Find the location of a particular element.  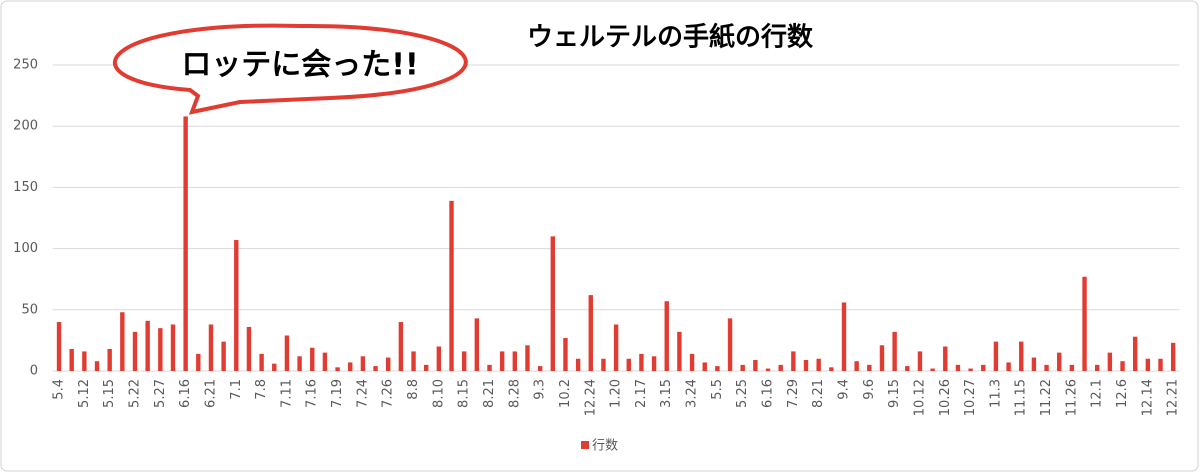

y-tick-label: 0 is located at coordinates (34, 371).